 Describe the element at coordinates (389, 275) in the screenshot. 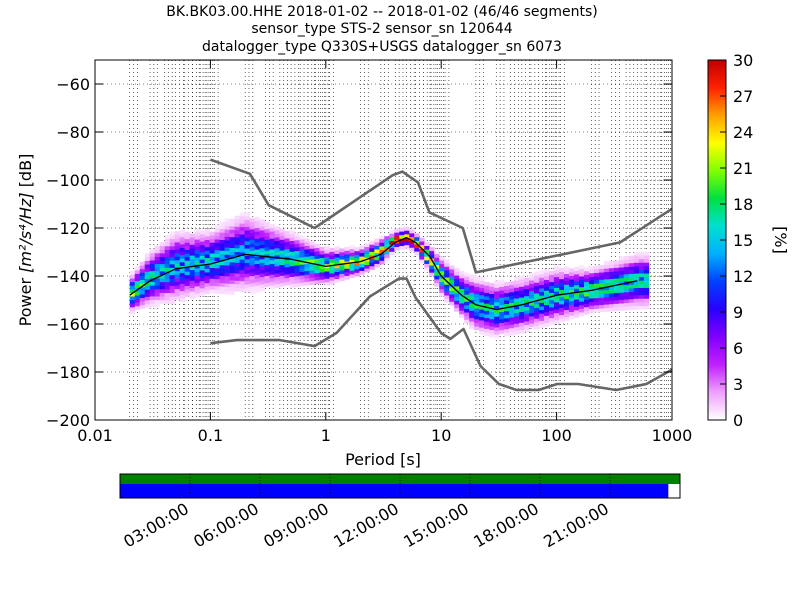

I see `ppsd-heatmap` at that location.